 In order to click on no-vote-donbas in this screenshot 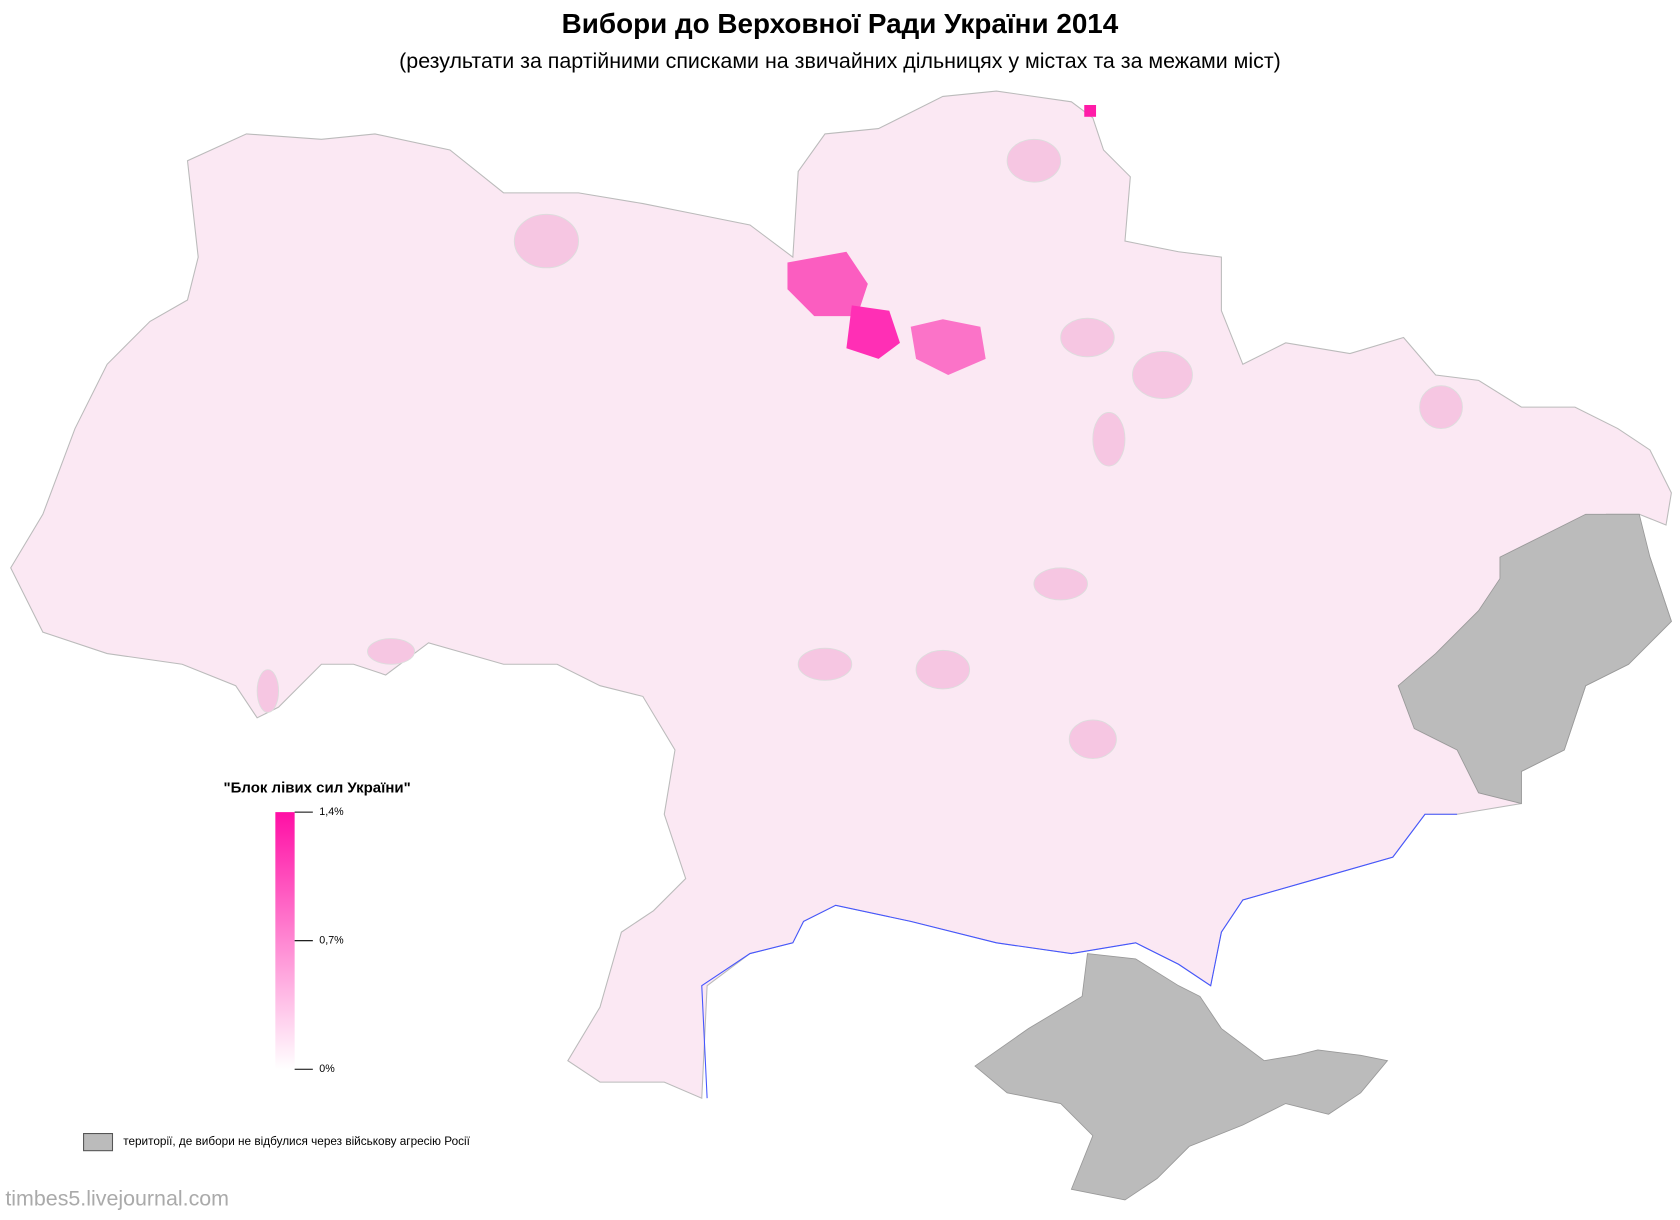, I will do `click(1534, 659)`.